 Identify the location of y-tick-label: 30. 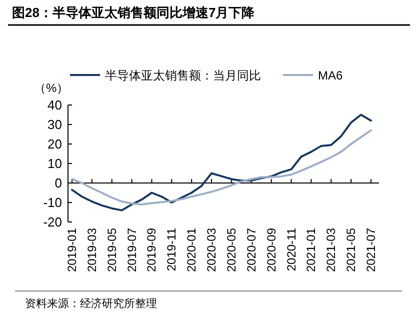
(55, 124).